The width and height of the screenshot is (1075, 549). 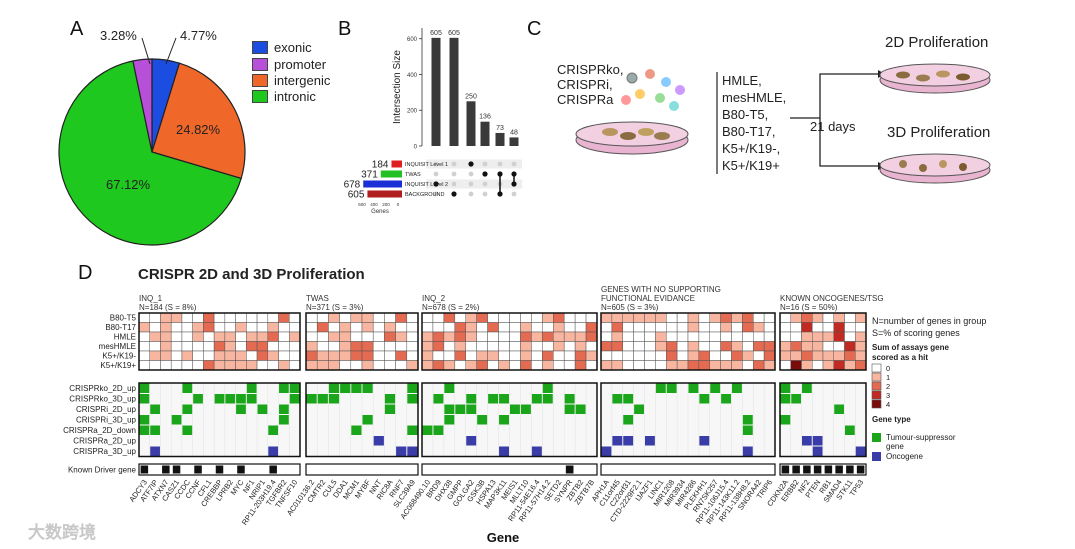 I want to click on legend-sum-swatch, so click(x=876, y=377).